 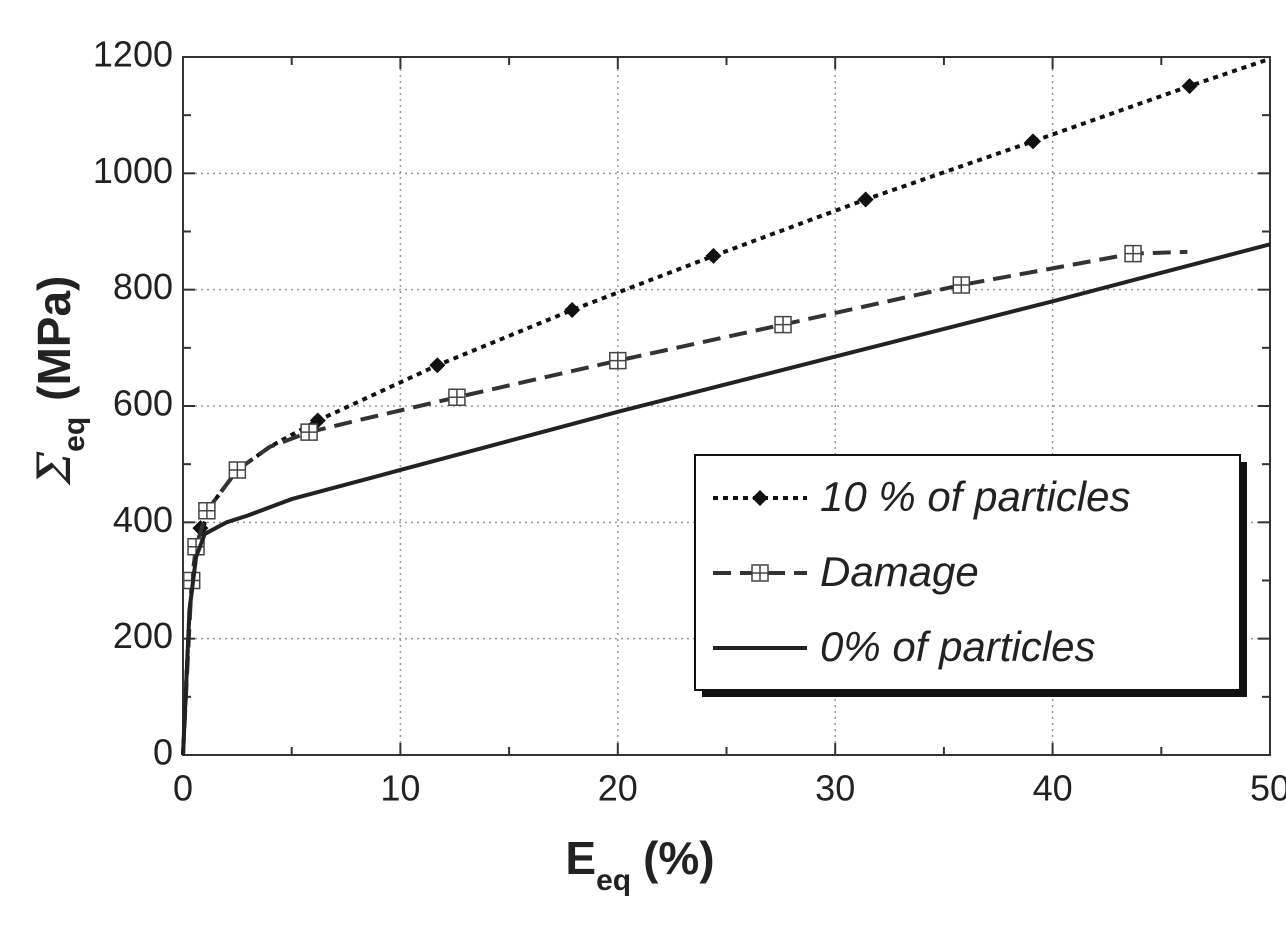 What do you see at coordinates (143, 403) in the screenshot?
I see `y-tick-label: 600` at bounding box center [143, 403].